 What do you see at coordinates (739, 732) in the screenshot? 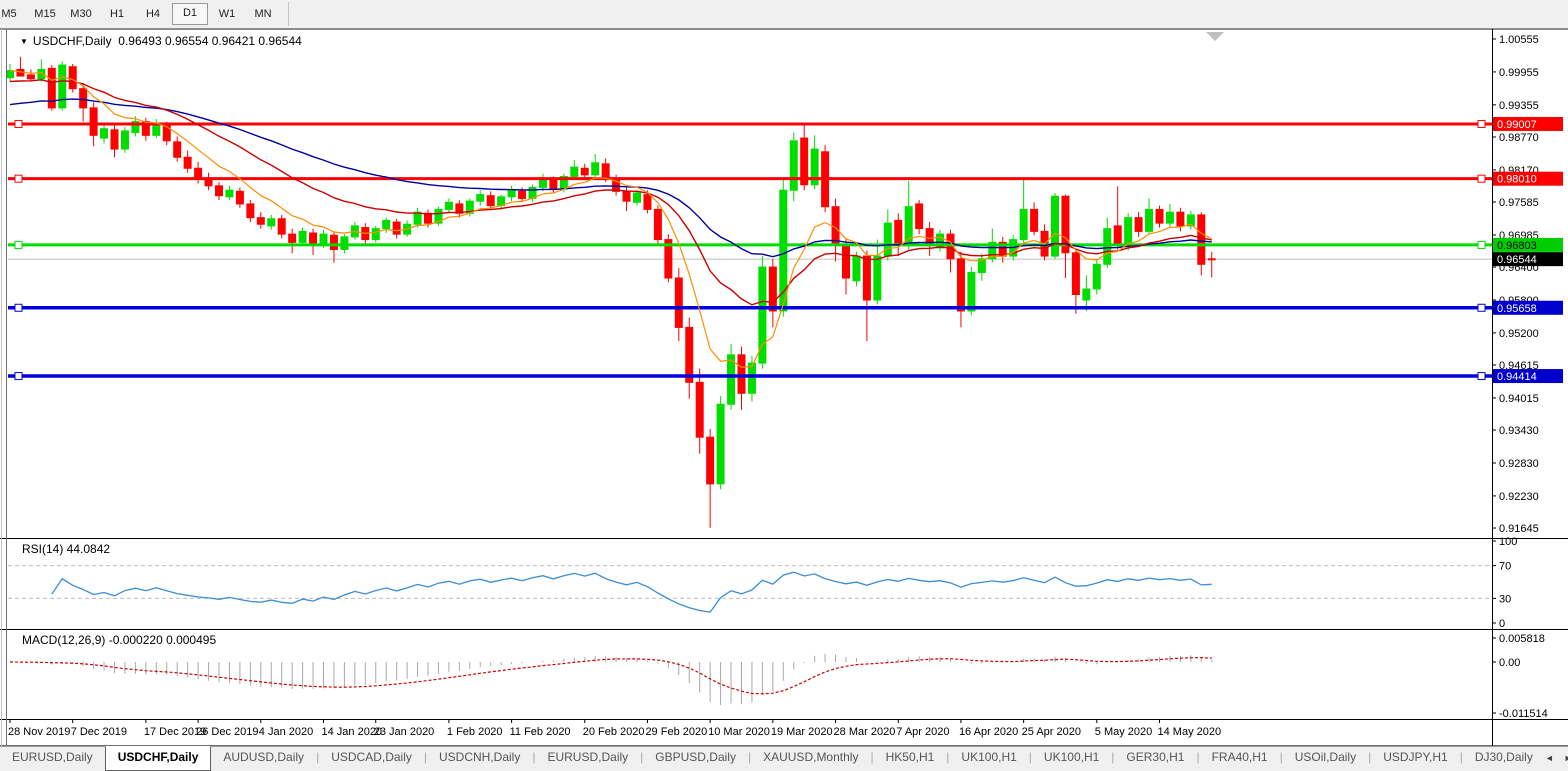
I see `date-axis-label: 10 Mar 2020` at bounding box center [739, 732].